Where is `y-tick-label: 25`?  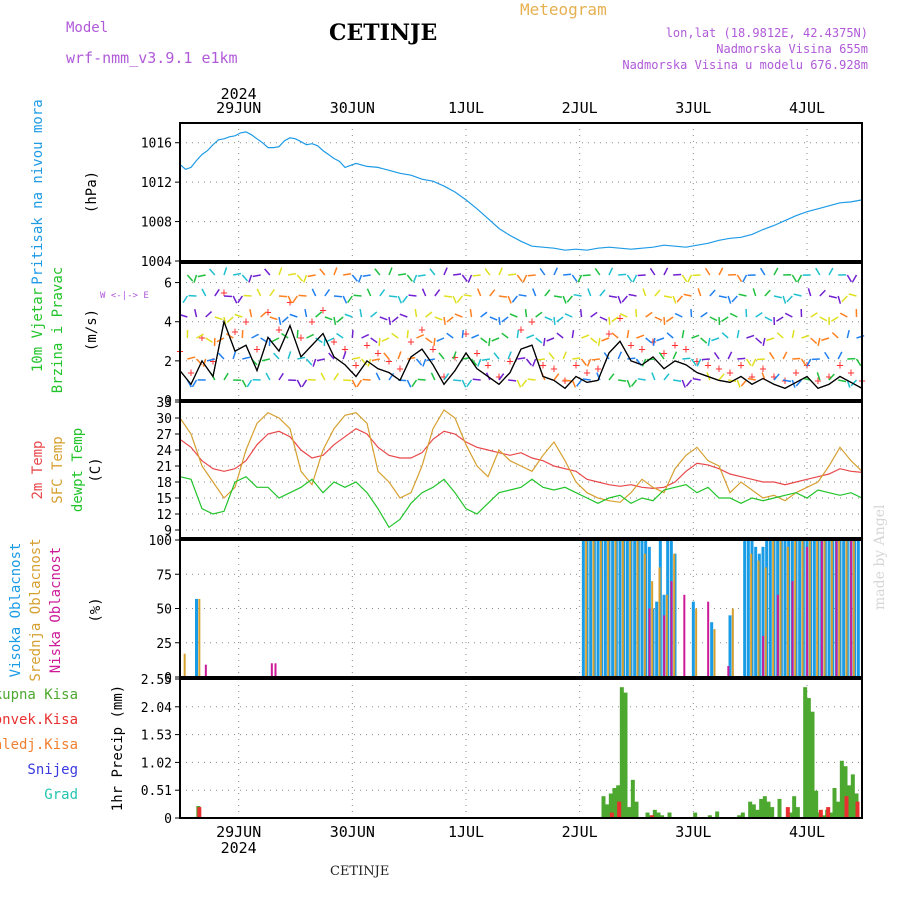 y-tick-label: 25 is located at coordinates (164, 644).